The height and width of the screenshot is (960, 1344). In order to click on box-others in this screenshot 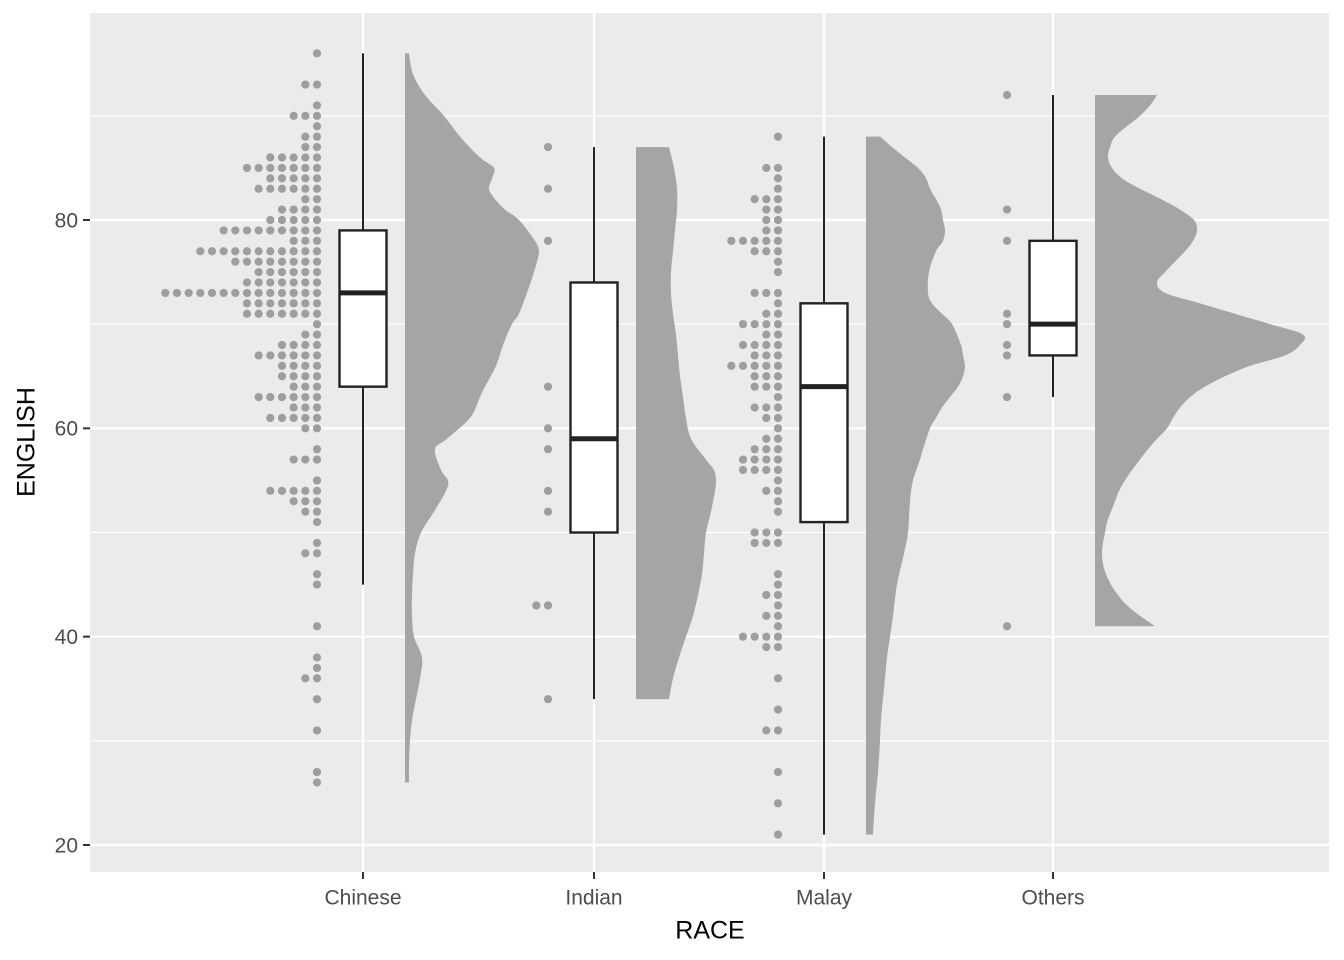, I will do `click(1053, 298)`.